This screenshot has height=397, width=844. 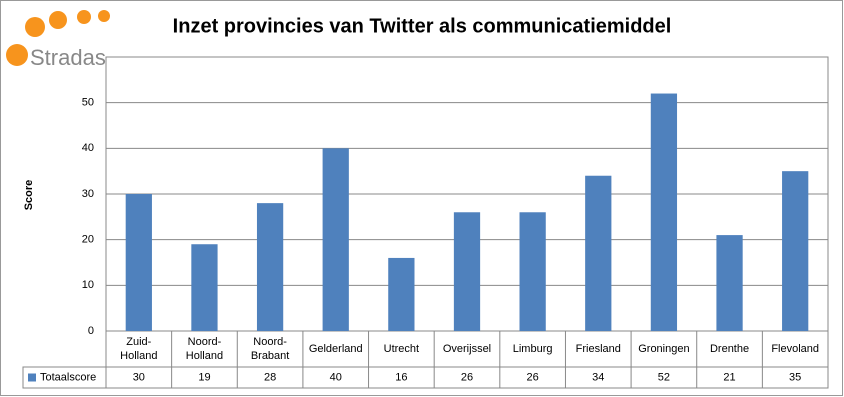 What do you see at coordinates (270, 349) in the screenshot?
I see `x-tick-label: Noord-Brabant` at bounding box center [270, 349].